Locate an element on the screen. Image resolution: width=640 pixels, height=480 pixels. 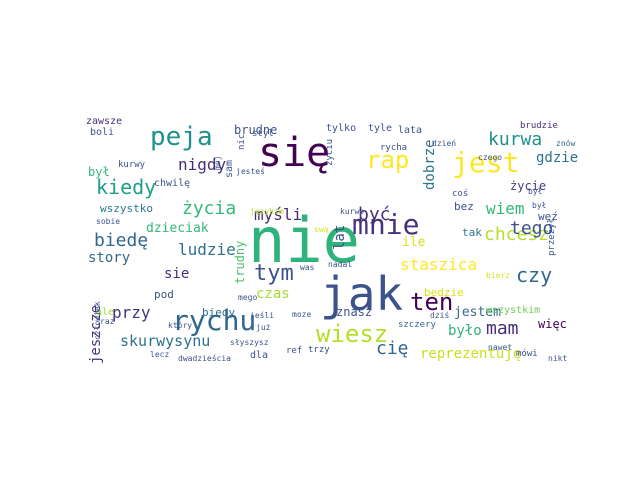
word: lecz is located at coordinates (159, 354).